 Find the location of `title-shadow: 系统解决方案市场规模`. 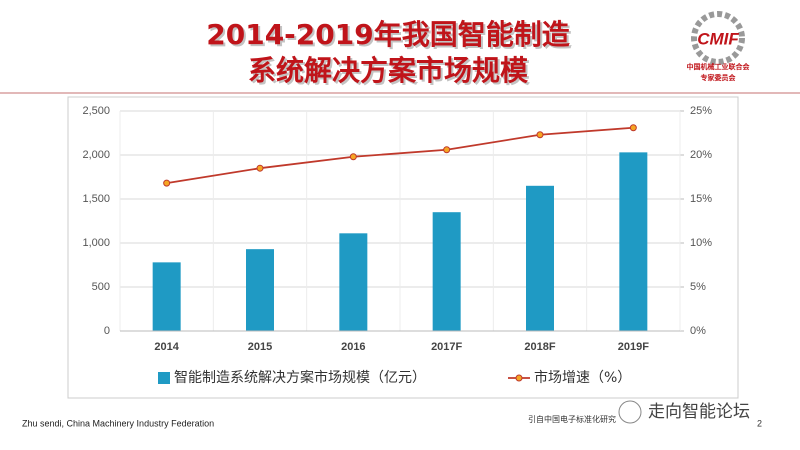

title-shadow: 系统解决方案市场规模 is located at coordinates (390, 72).